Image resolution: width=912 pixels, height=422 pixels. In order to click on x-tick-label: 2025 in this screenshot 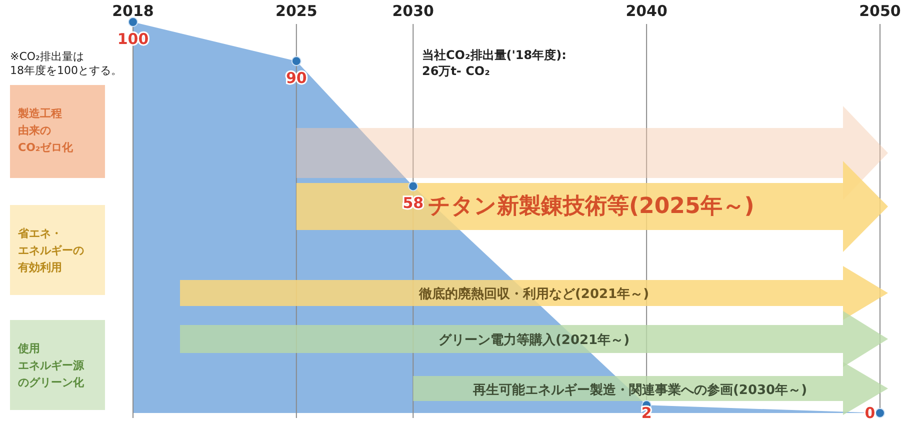, I will do `click(297, 11)`.